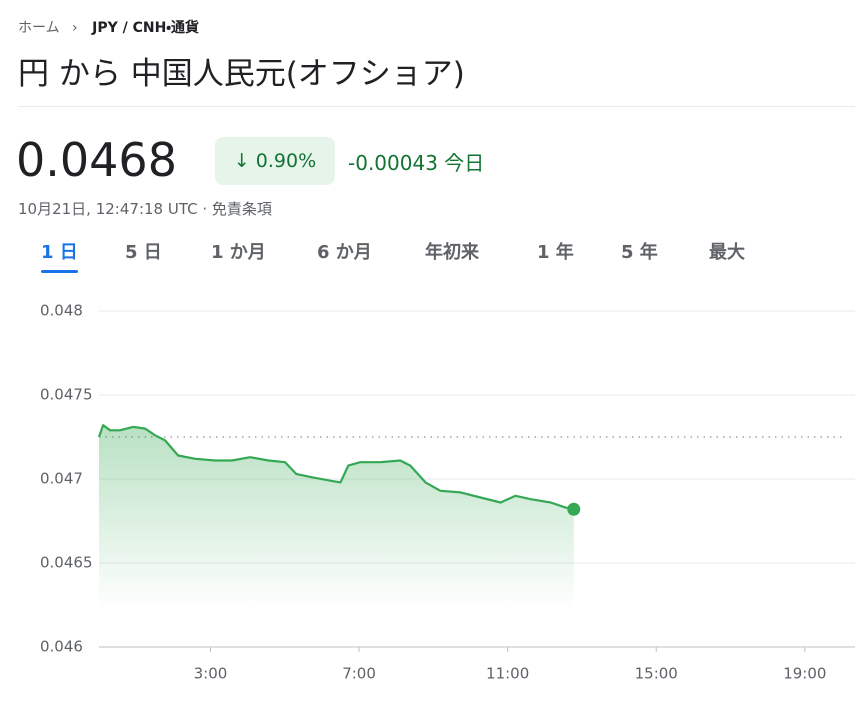  Describe the element at coordinates (241, 209) in the screenshot. I see `disclaimer: 免責条項` at that location.